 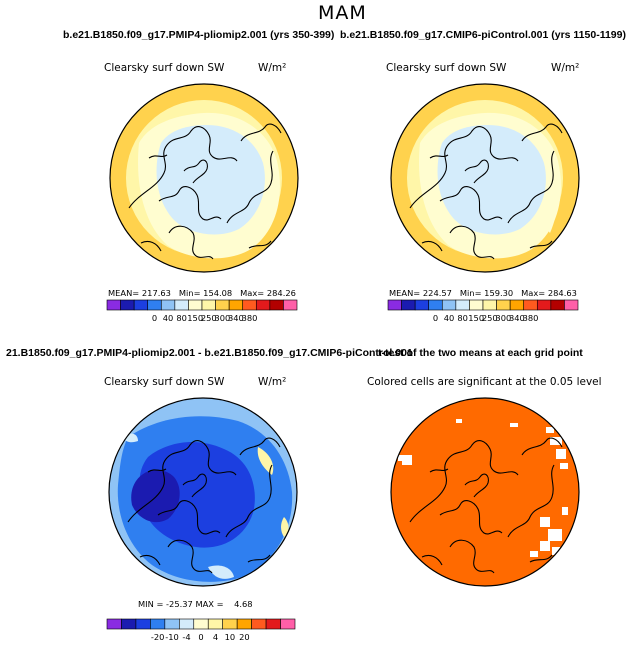 I want to click on polar-map-difference, so click(x=203, y=492).